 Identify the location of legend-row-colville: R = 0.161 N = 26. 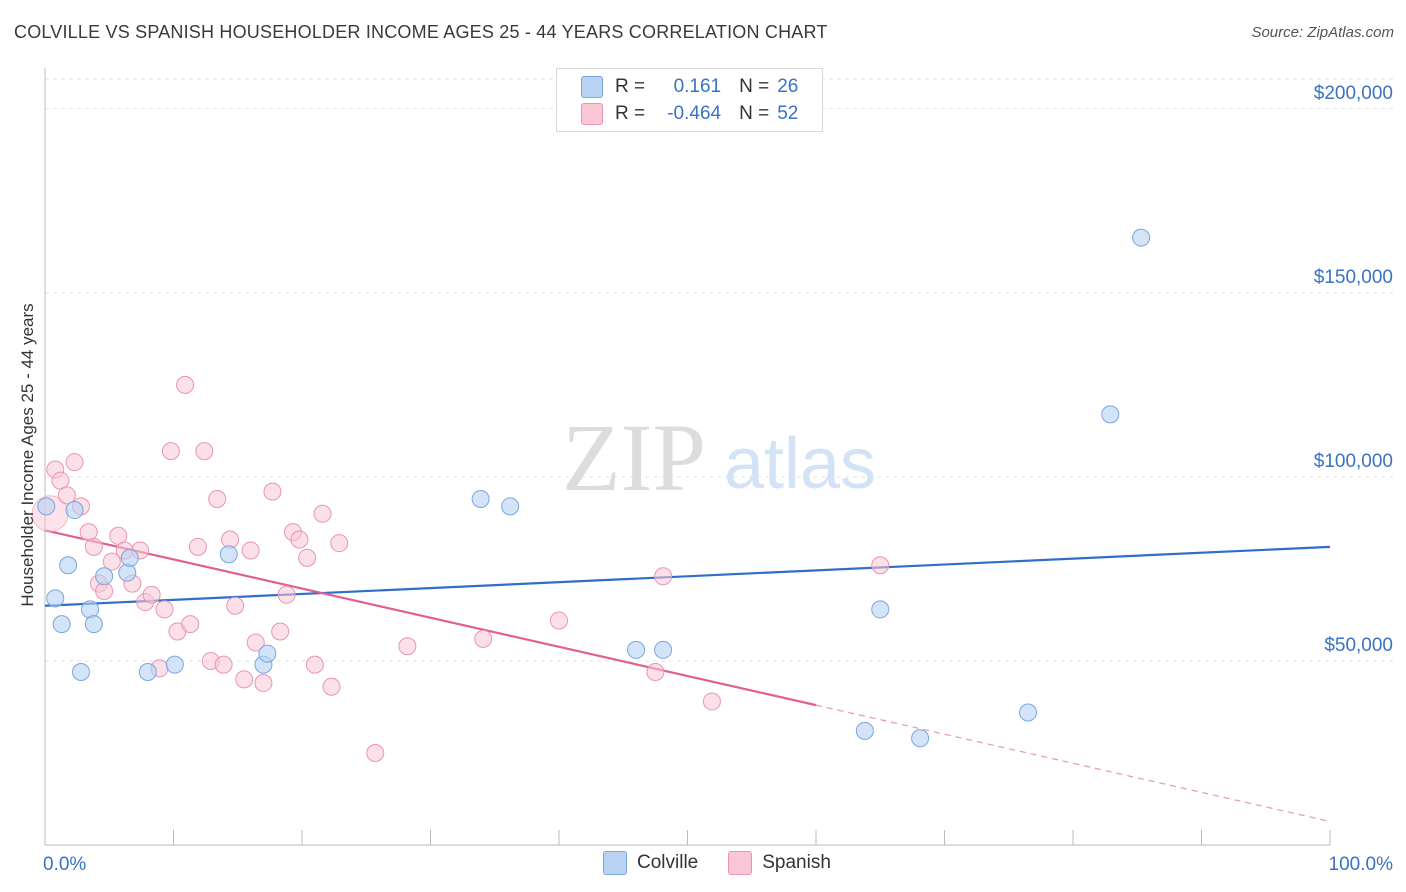
(689, 87).